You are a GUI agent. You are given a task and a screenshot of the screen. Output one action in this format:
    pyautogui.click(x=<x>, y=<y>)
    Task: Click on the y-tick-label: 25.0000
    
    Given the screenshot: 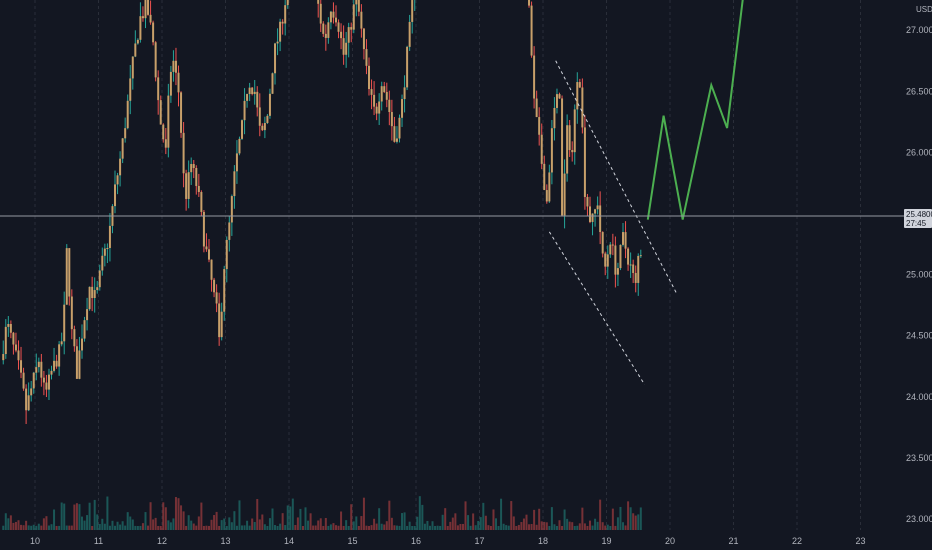 What is the action you would take?
    pyautogui.click(x=919, y=275)
    